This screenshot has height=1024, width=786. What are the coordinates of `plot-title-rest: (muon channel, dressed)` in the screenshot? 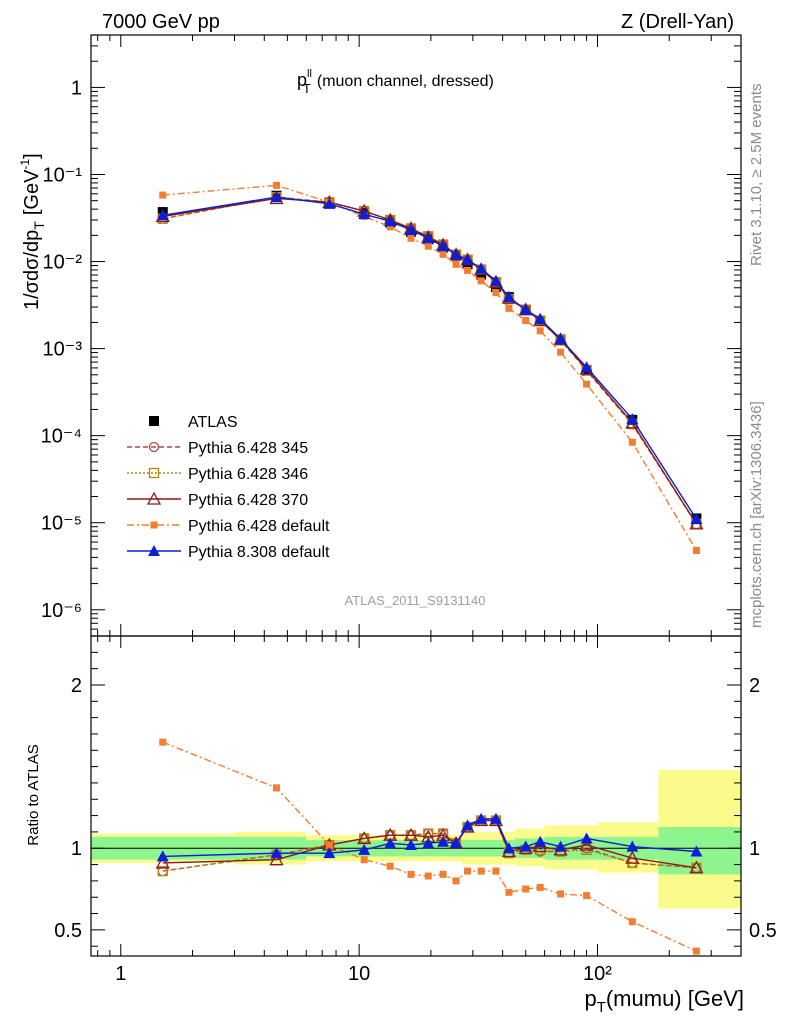 It's located at (405, 81).